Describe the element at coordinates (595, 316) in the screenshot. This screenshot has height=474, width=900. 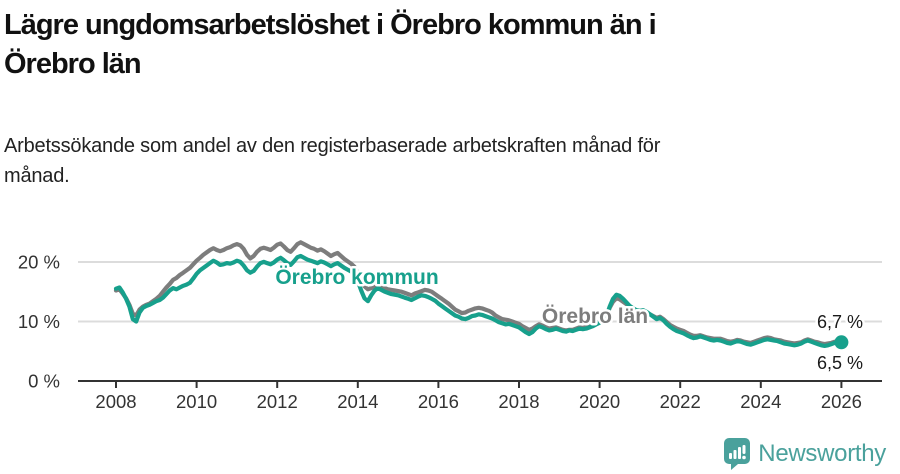
I see `series-label-orebro-lan: Örebro län` at that location.